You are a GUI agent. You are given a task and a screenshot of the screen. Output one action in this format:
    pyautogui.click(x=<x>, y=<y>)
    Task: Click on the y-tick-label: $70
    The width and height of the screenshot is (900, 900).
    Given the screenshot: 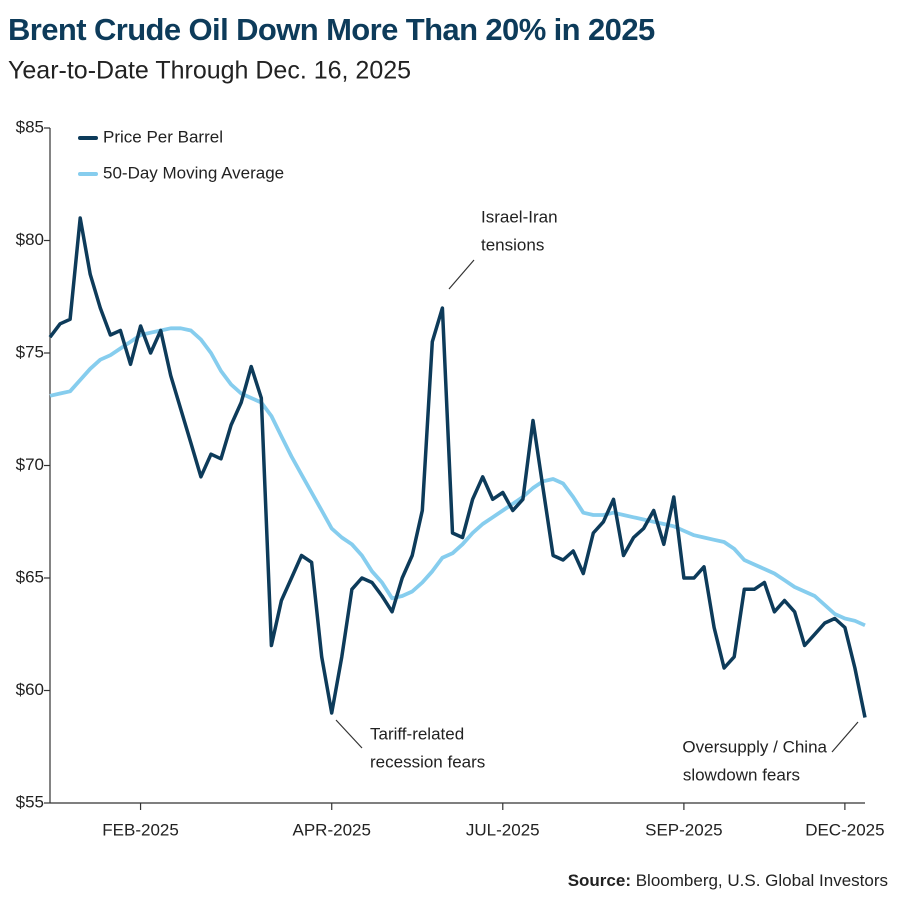 What is the action you would take?
    pyautogui.click(x=30, y=464)
    